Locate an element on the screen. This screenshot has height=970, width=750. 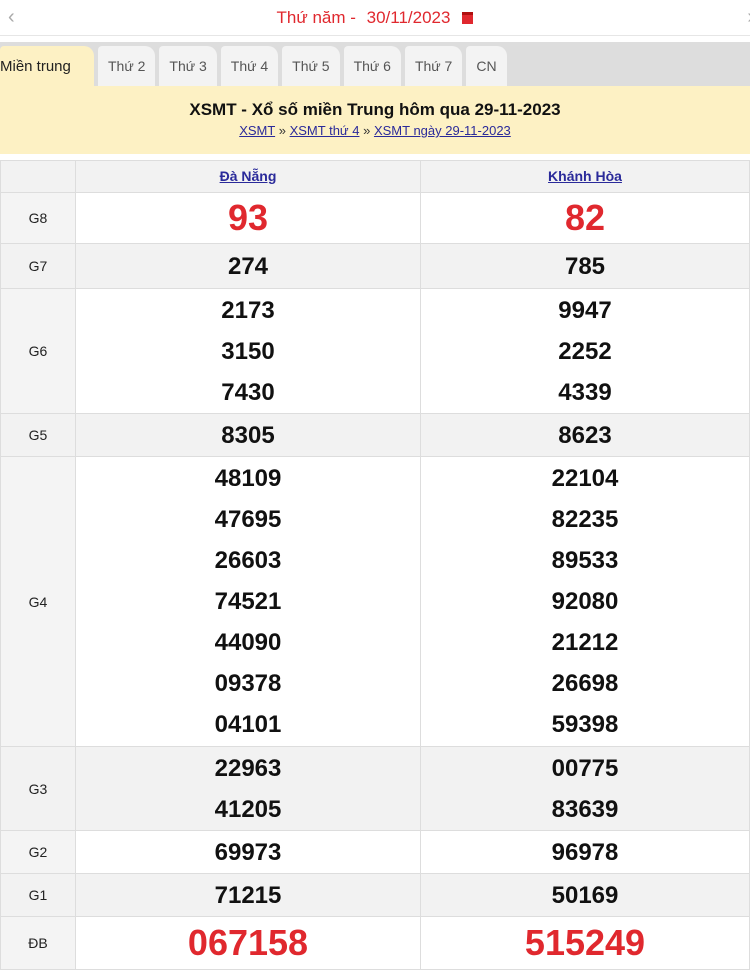
result-number: 515249 is located at coordinates (585, 942).